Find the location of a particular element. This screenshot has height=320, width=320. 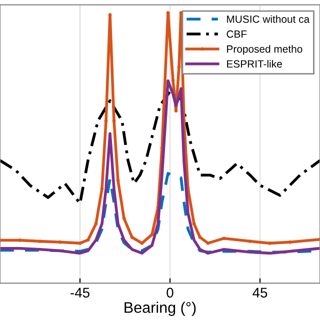

x-axis-title: Bearing (°) is located at coordinates (160, 309).